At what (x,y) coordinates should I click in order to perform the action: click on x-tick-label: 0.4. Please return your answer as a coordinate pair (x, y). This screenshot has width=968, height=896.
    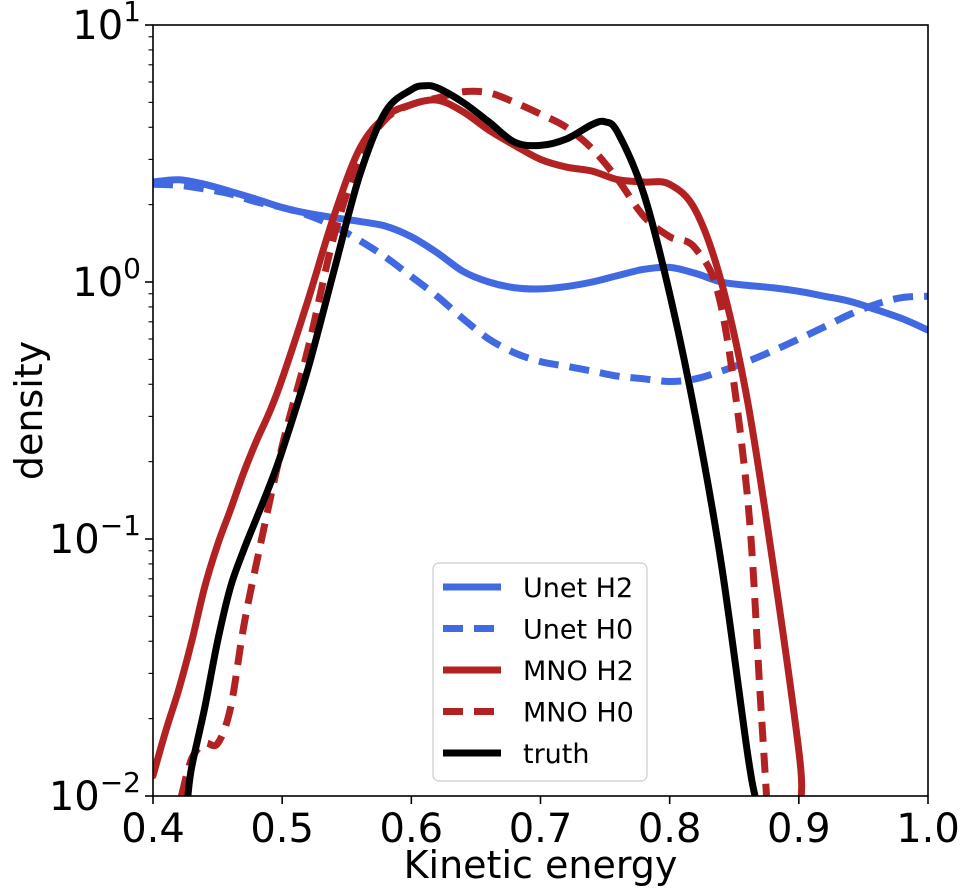
    Looking at the image, I should click on (153, 829).